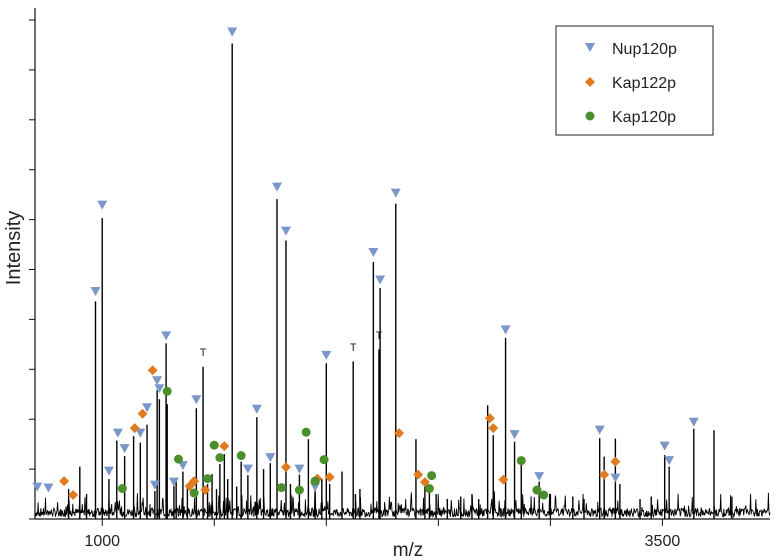 The height and width of the screenshot is (560, 775). What do you see at coordinates (590, 116) in the screenshot?
I see `legend-marker-kap120p` at bounding box center [590, 116].